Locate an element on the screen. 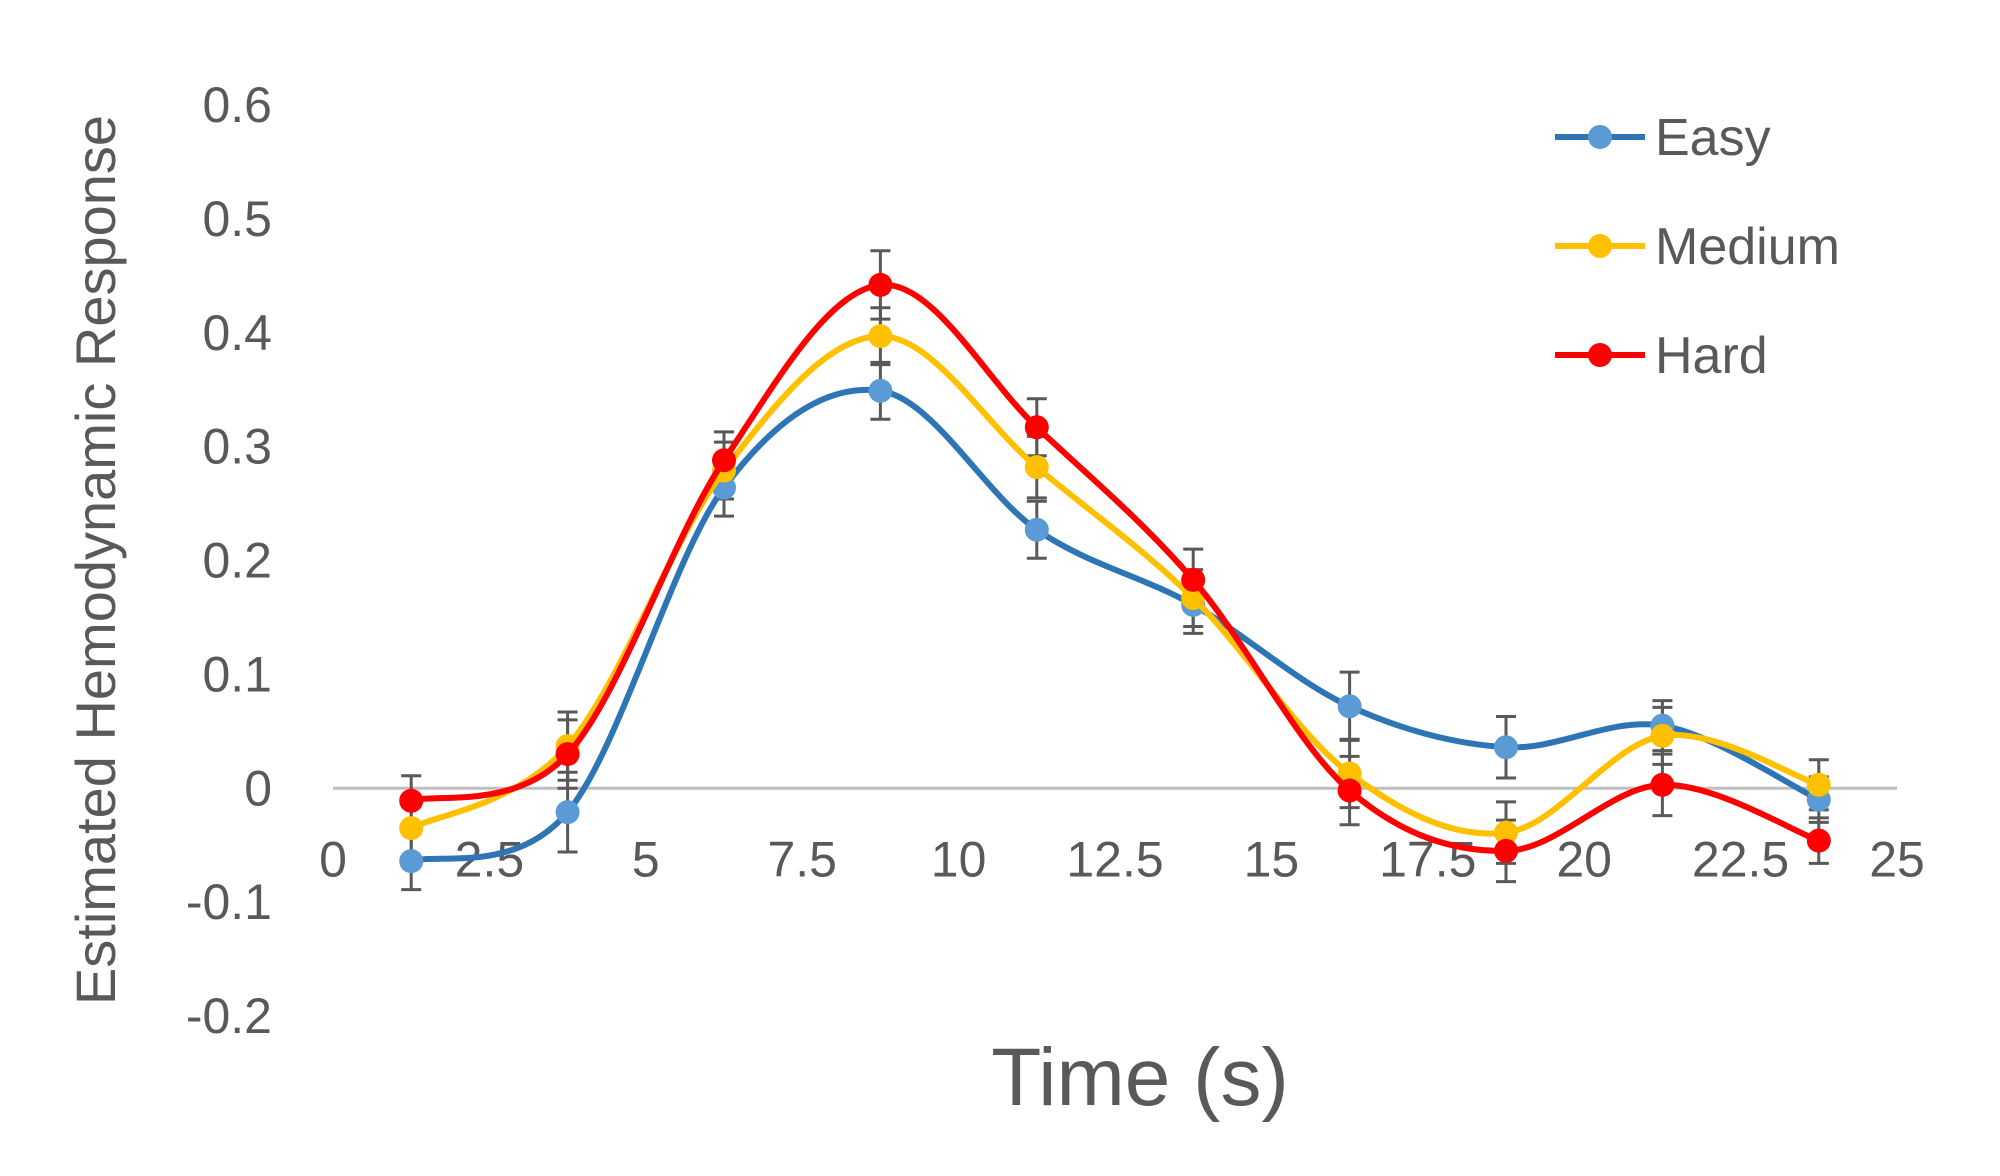 The width and height of the screenshot is (2000, 1176). y-tick-label: 0.6 is located at coordinates (237, 105).